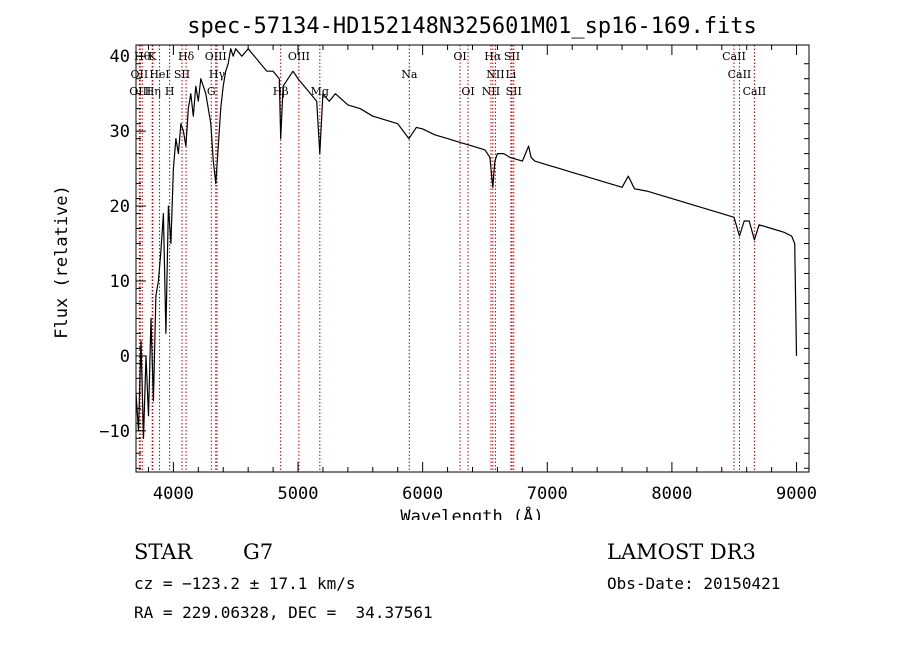 The image size is (900, 649). I want to click on line-marker-label-21: Mg, so click(320, 91).